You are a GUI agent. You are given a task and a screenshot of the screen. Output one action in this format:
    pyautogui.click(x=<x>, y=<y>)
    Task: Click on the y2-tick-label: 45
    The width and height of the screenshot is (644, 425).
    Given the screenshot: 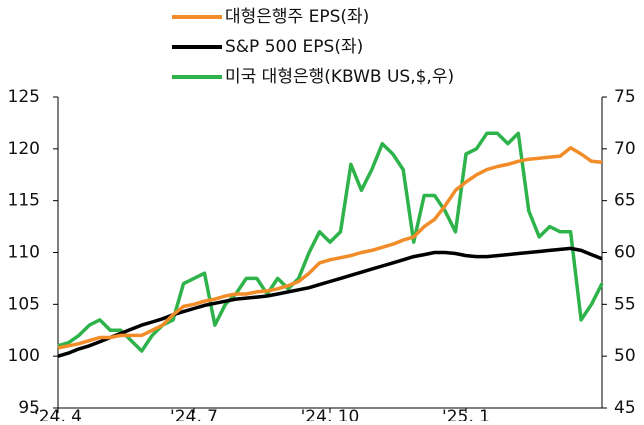 What is the action you would take?
    pyautogui.click(x=625, y=408)
    